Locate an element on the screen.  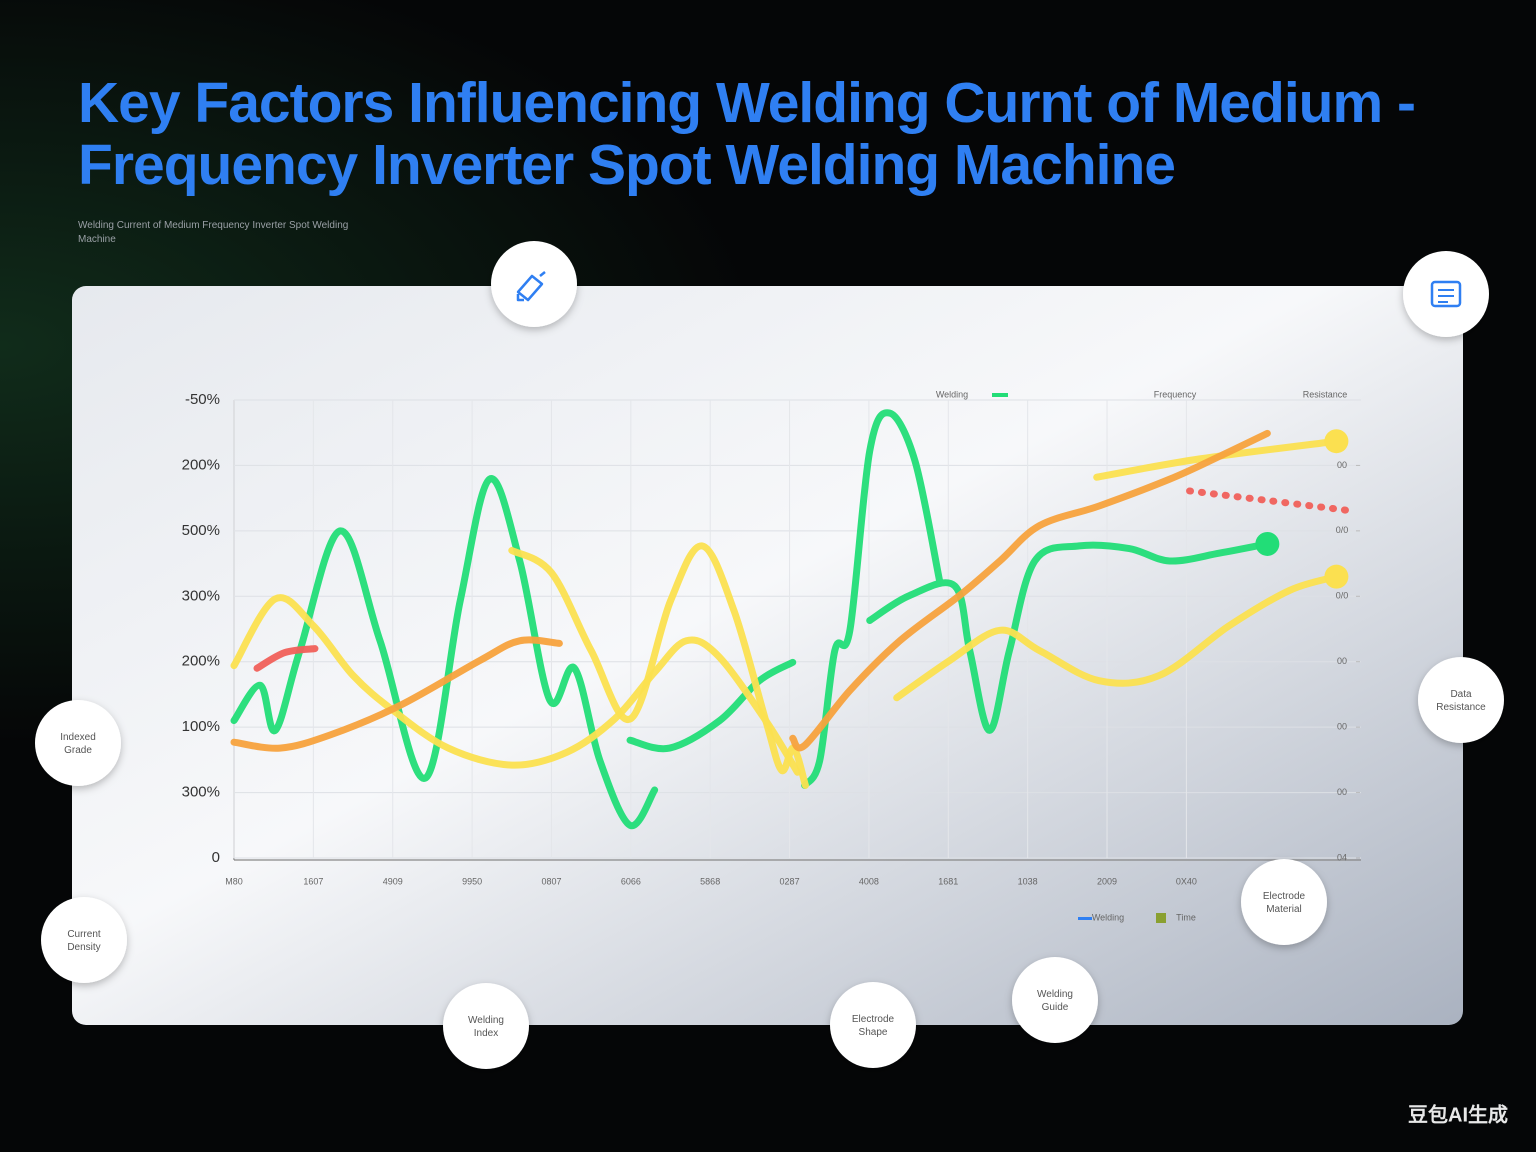
x-tick-label: 6066 is located at coordinates (631, 881).